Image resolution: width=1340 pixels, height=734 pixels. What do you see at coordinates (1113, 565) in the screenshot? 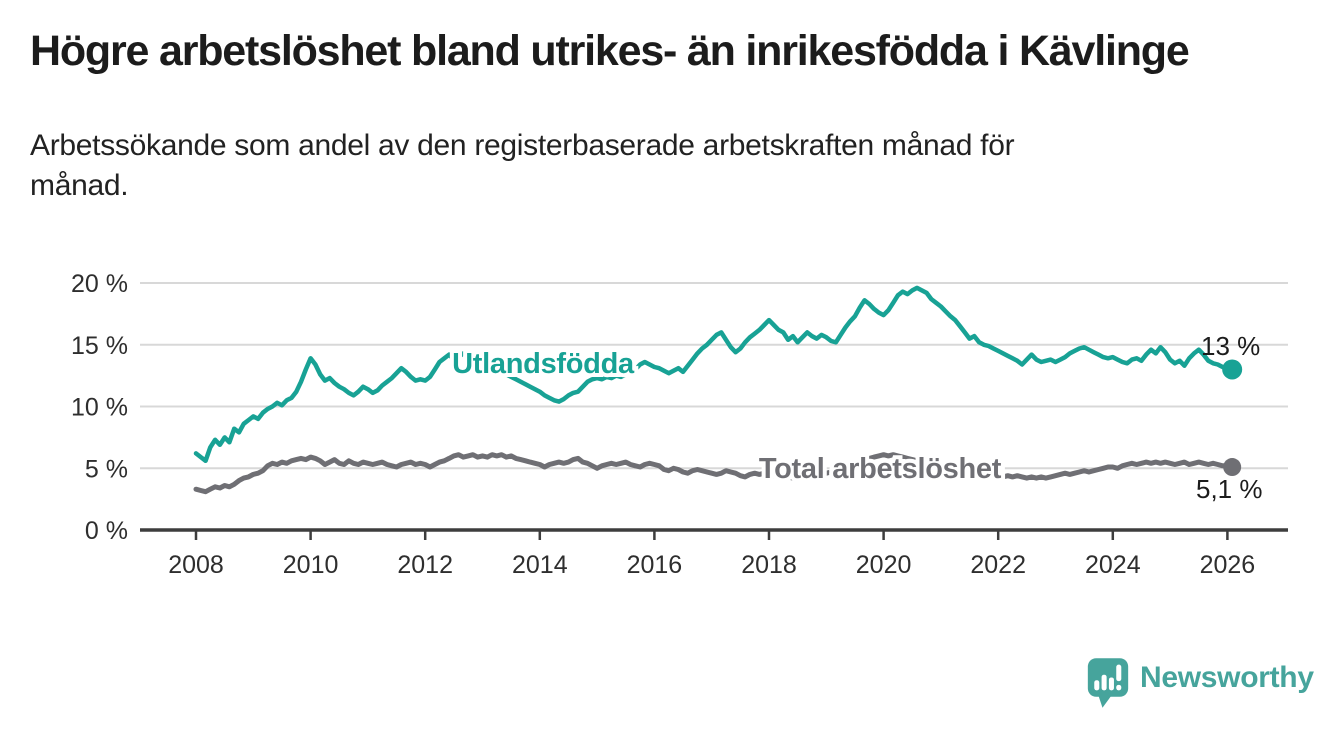
I see `x-axis-tick-label: 2024` at bounding box center [1113, 565].